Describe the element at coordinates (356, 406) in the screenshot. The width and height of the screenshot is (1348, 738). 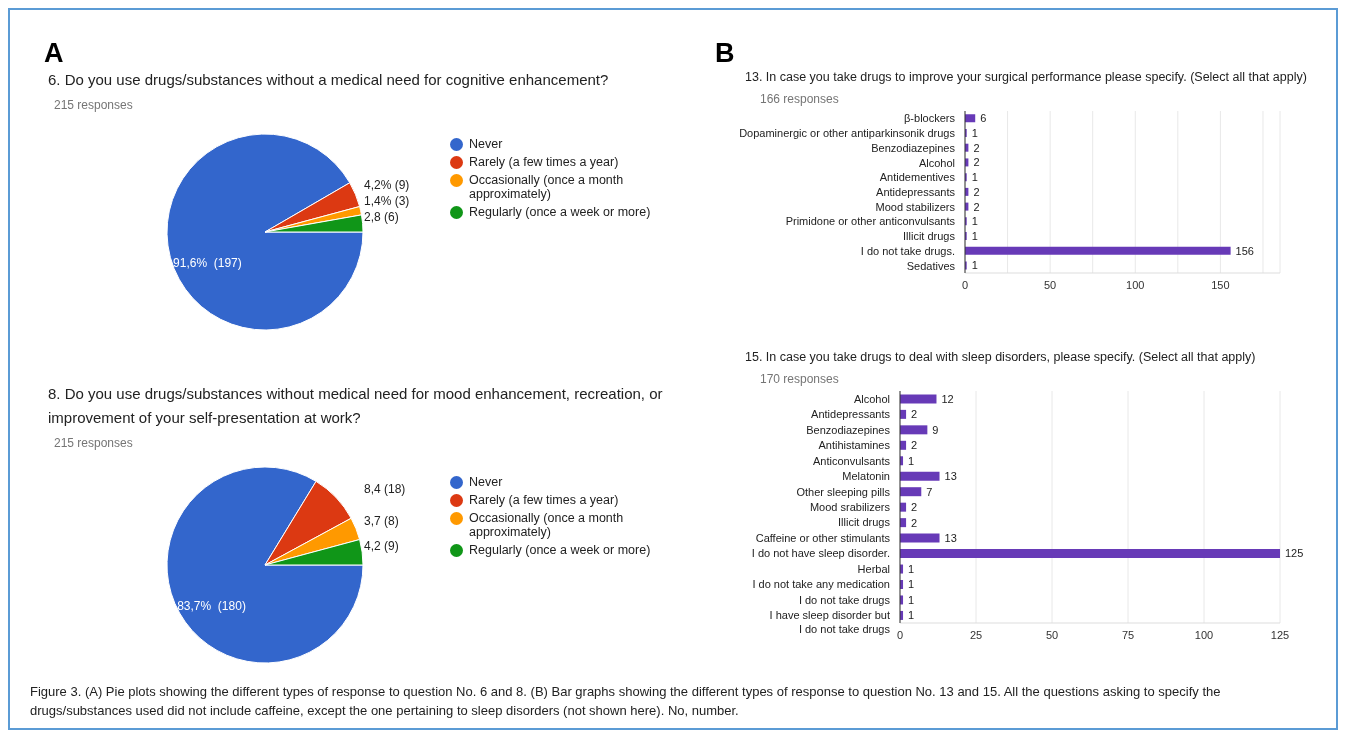
I see `chart-title: 8. Do you use drugs/substances without medical need for mood enhancement, recreation, or improvement of your self-presentation at work?` at that location.